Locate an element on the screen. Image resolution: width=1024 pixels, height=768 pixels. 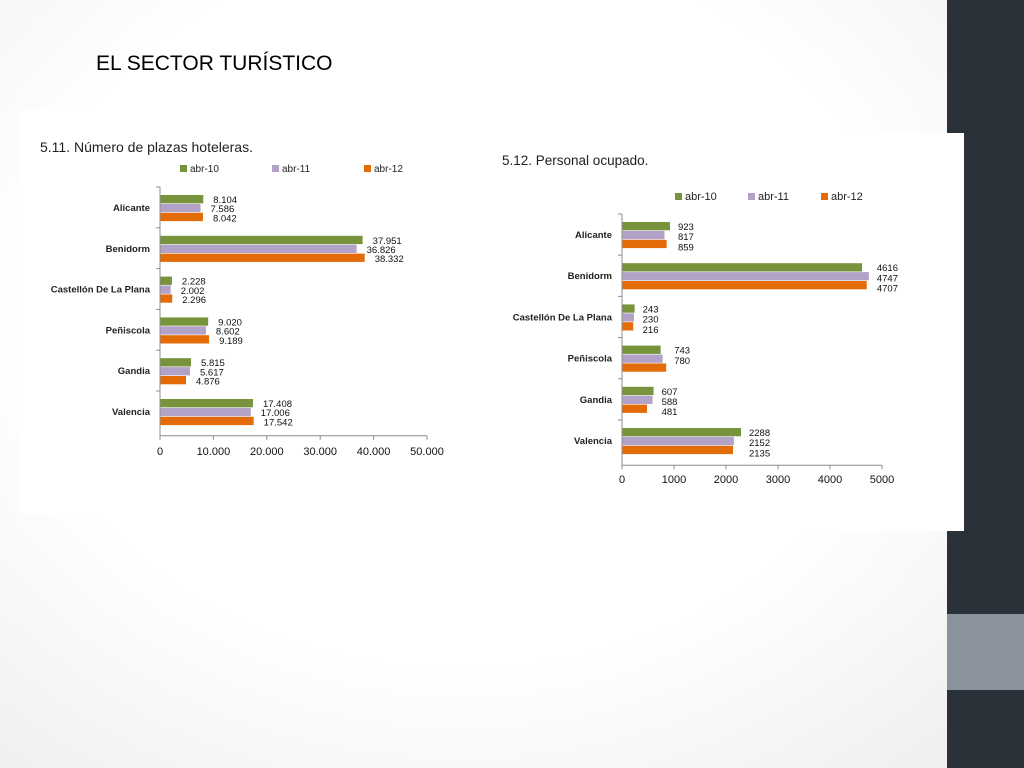
data-label-abr-11-alicante: 7.586 is located at coordinates (223, 209).